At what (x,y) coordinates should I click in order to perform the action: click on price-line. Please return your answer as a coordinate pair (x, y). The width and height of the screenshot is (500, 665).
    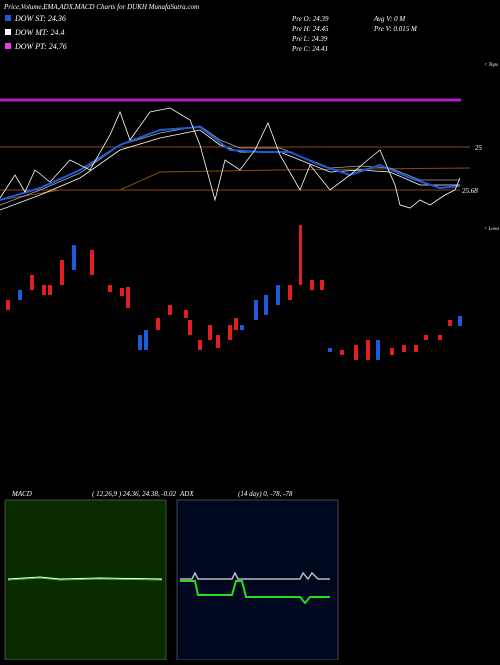
    Looking at the image, I should click on (230, 158).